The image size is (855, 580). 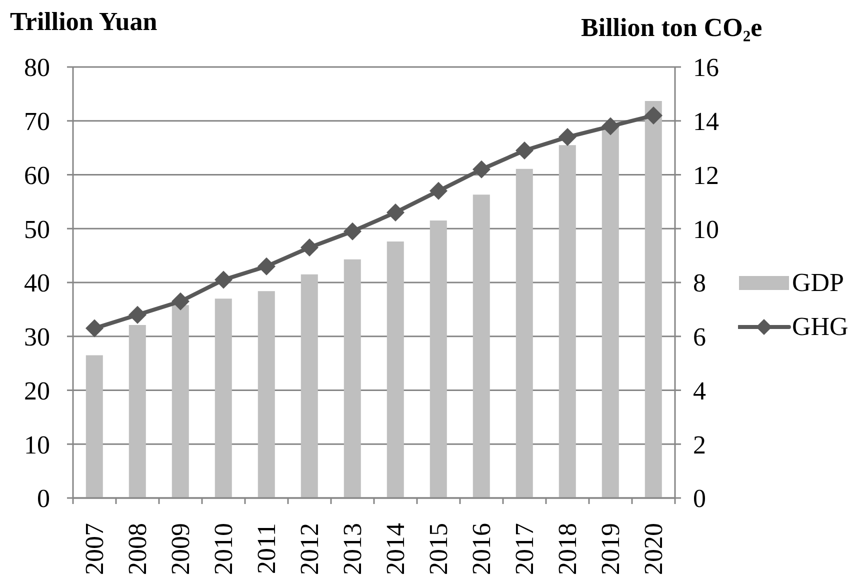 I want to click on x-tick-label: 2011, so click(x=266, y=548).